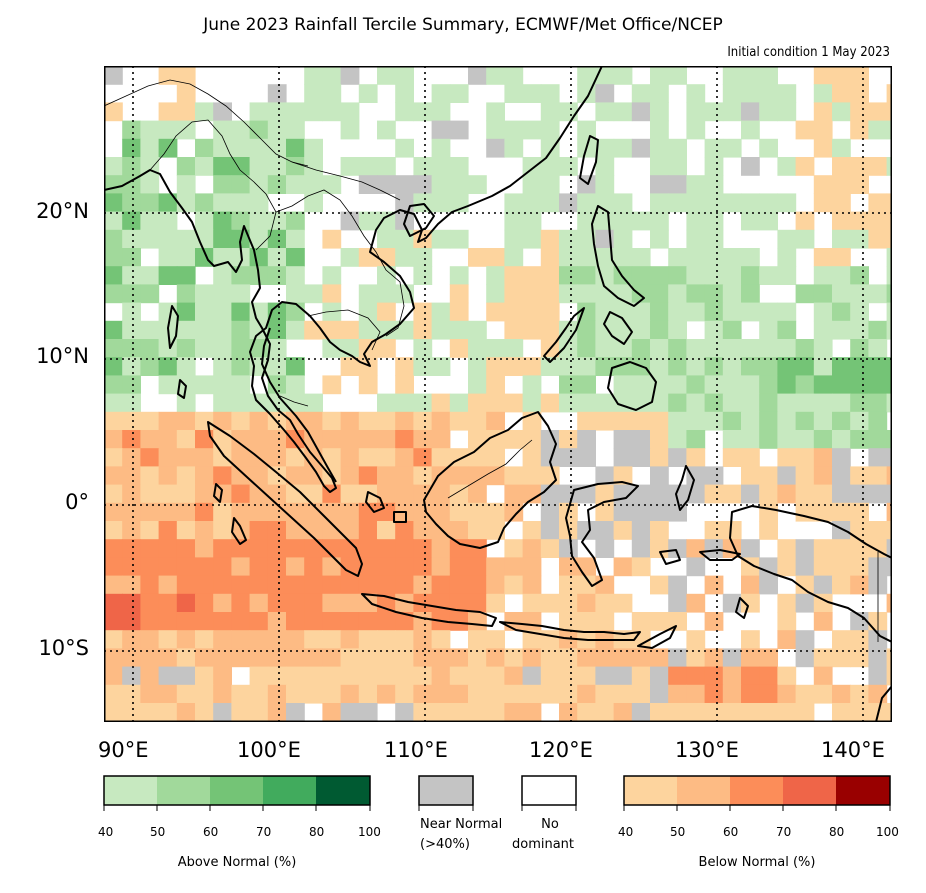 The image size is (926, 893). I want to click on malay-peninsula-coast, so click(299, 405).